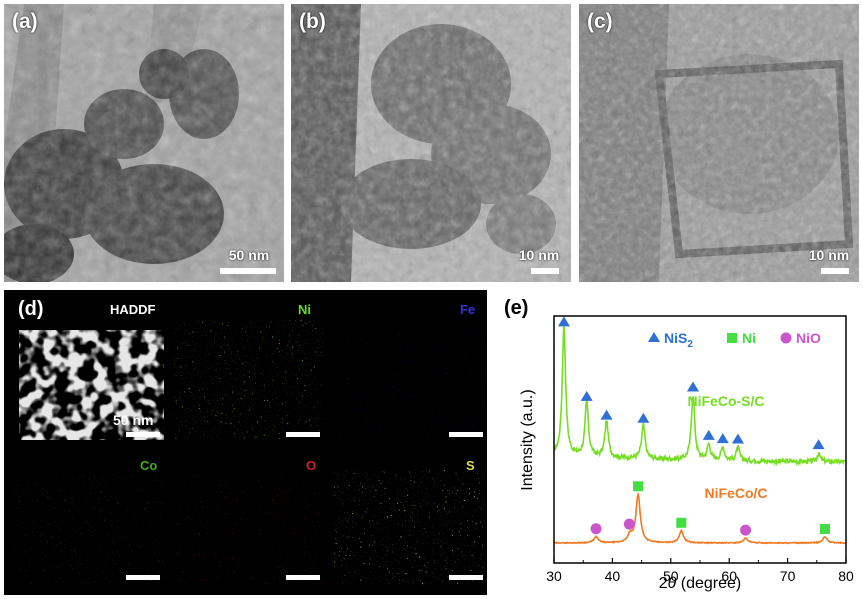 The width and height of the screenshot is (863, 599). What do you see at coordinates (468, 309) in the screenshot?
I see `eds-label-fe: Fe` at bounding box center [468, 309].